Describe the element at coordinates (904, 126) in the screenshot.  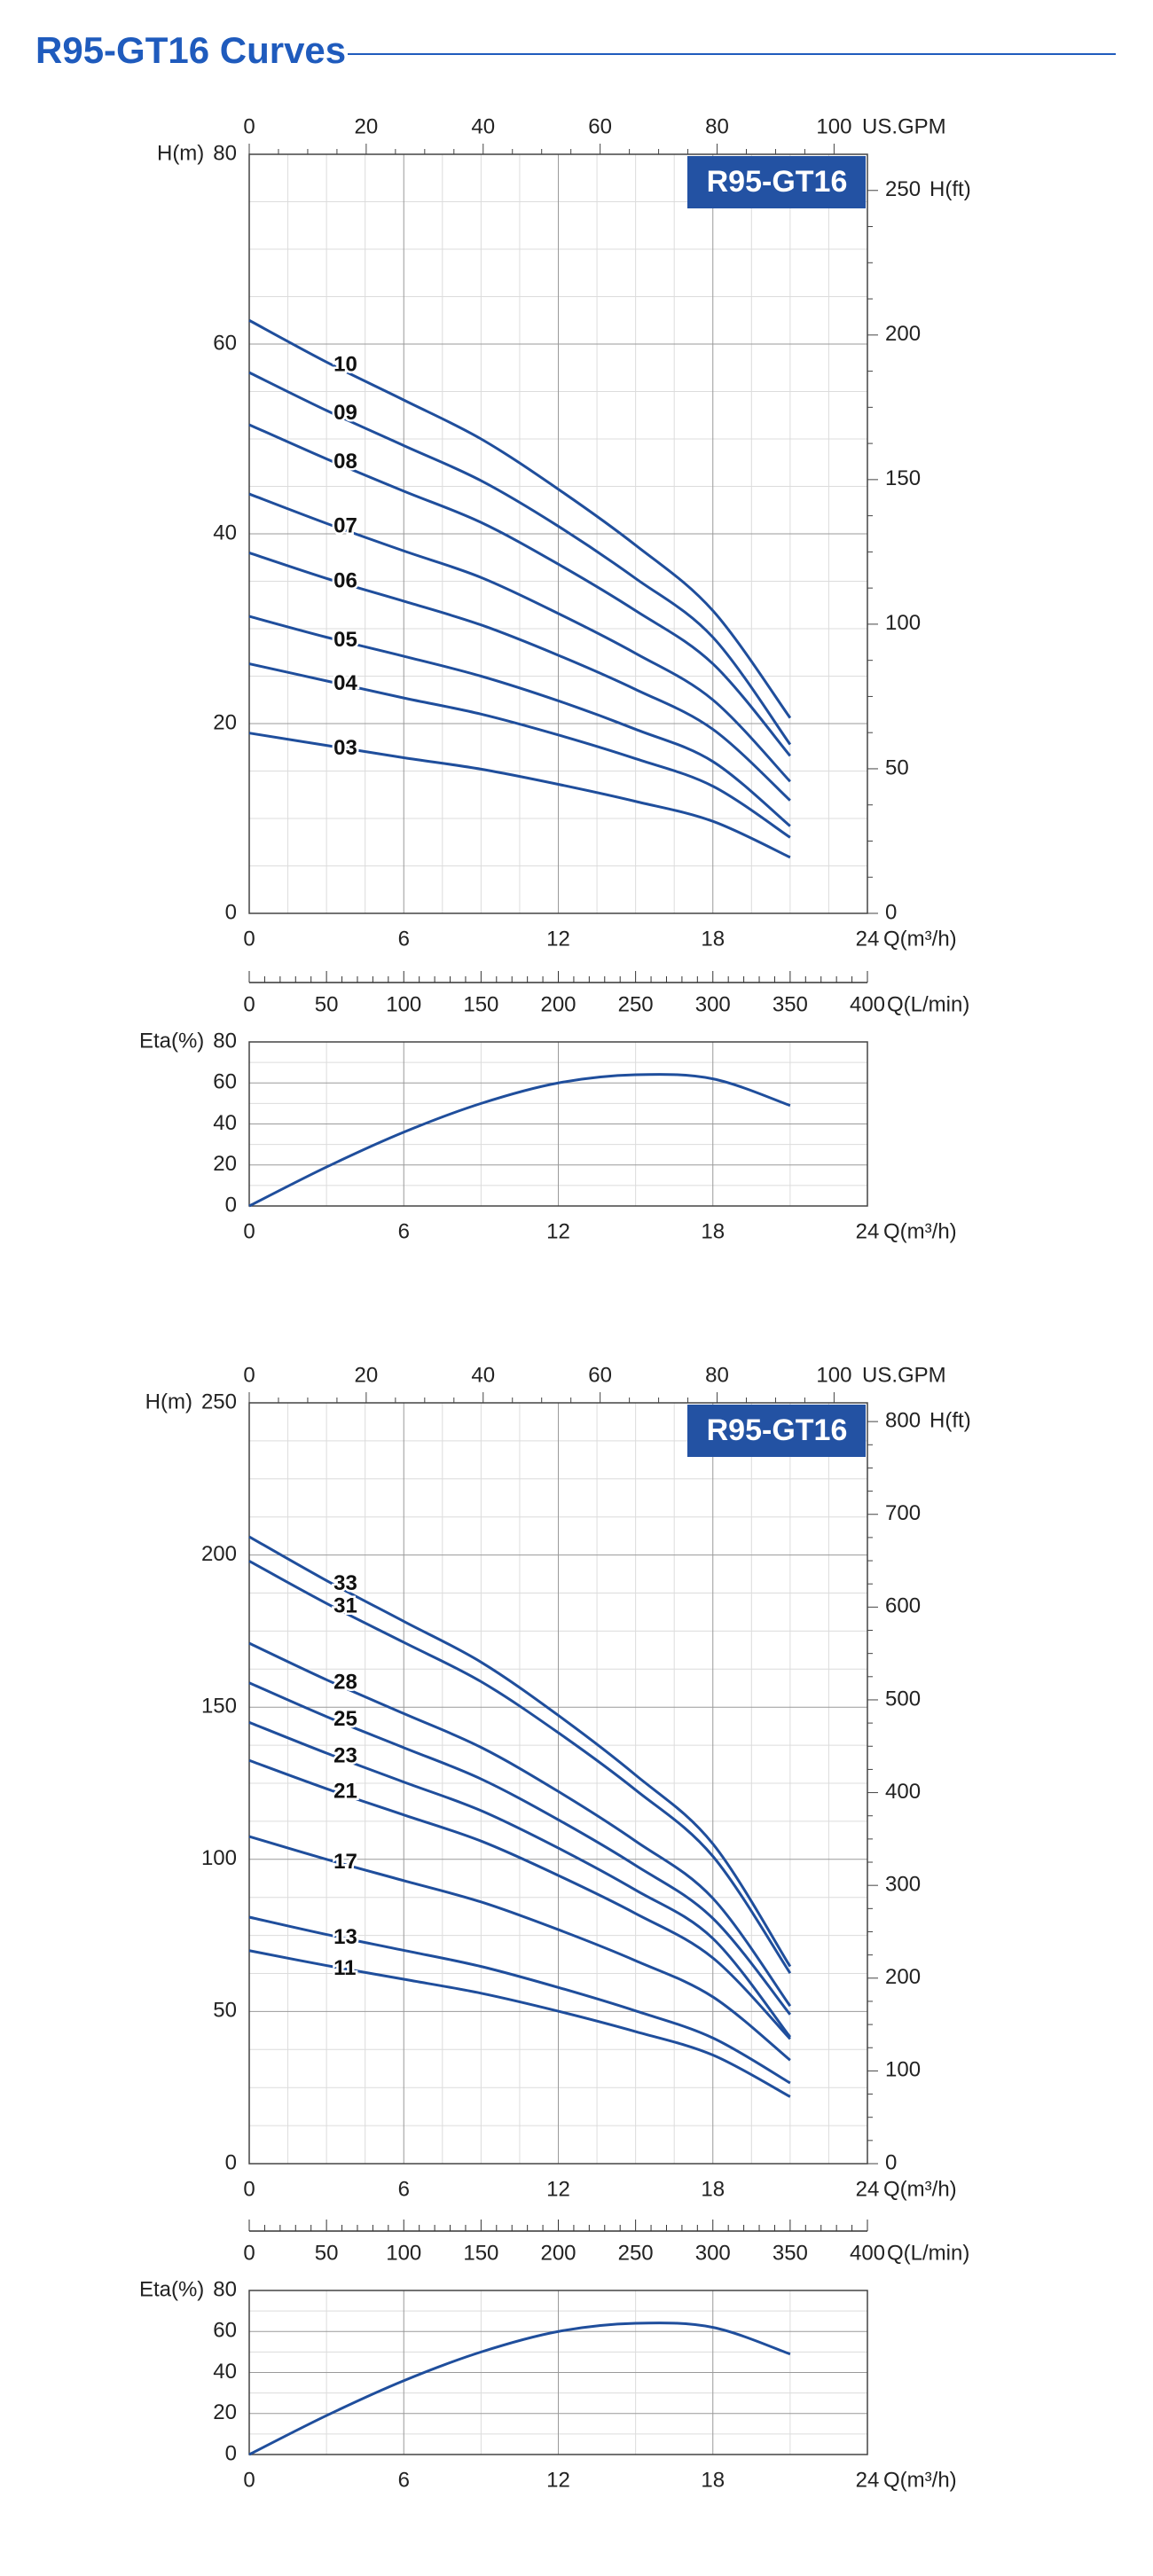
I see `x2-axis-label: US.GPM` at that location.